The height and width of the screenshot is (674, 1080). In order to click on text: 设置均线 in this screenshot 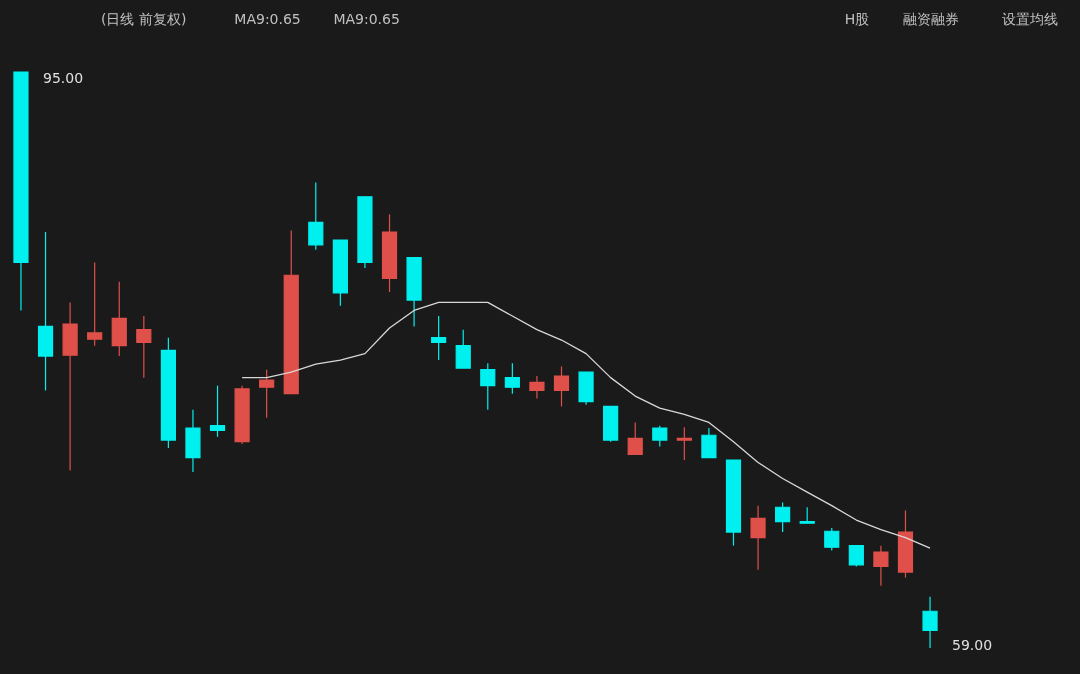, I will do `click(1030, 19)`.